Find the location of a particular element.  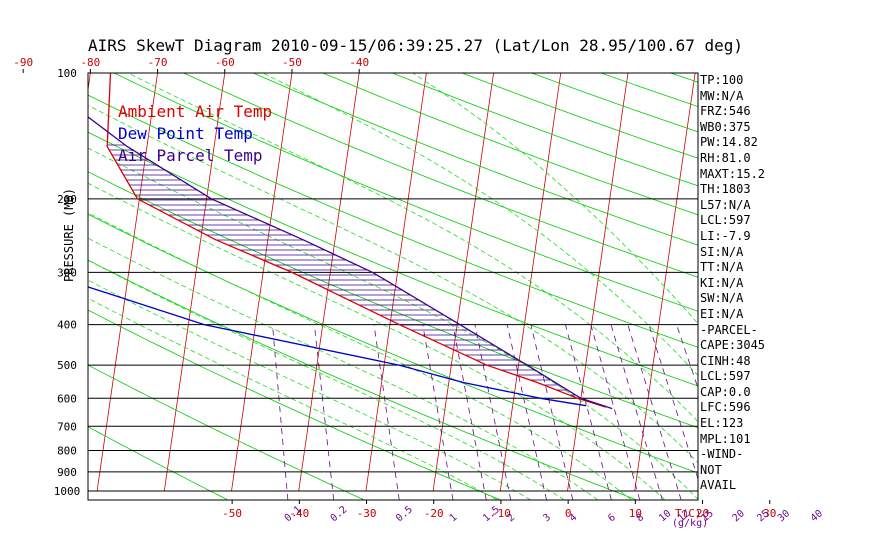

mixing-ratio-tick-label: 8 is located at coordinates (641, 518).